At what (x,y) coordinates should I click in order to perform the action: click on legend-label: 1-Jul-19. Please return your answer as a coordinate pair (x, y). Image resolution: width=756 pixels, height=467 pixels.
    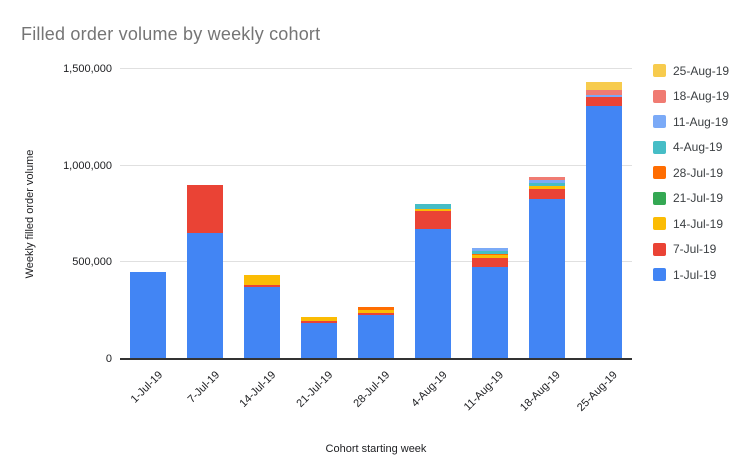
    Looking at the image, I should click on (695, 274).